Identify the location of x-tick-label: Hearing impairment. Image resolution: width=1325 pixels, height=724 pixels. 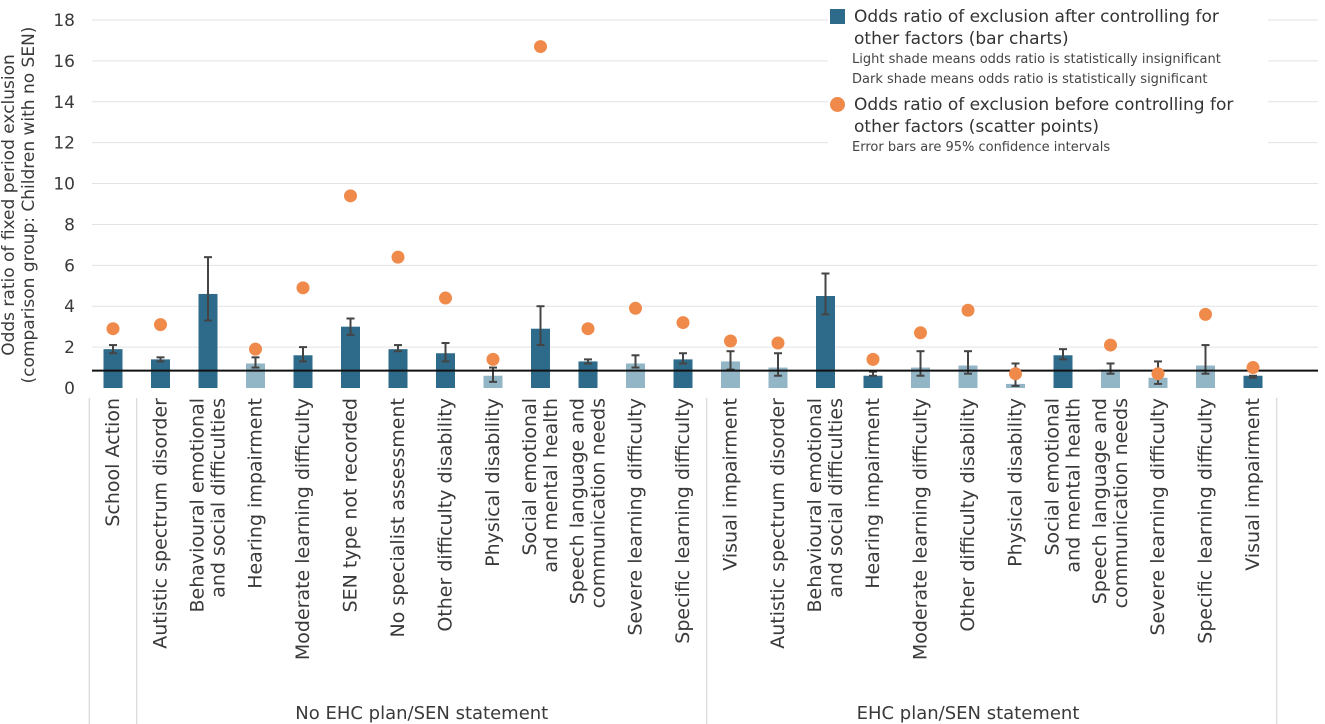
(256, 493).